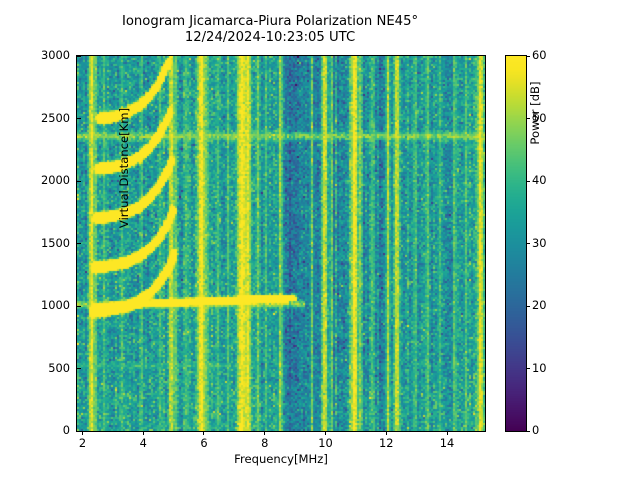  Describe the element at coordinates (447, 443) in the screenshot. I see `x-tick-label: 14` at that location.